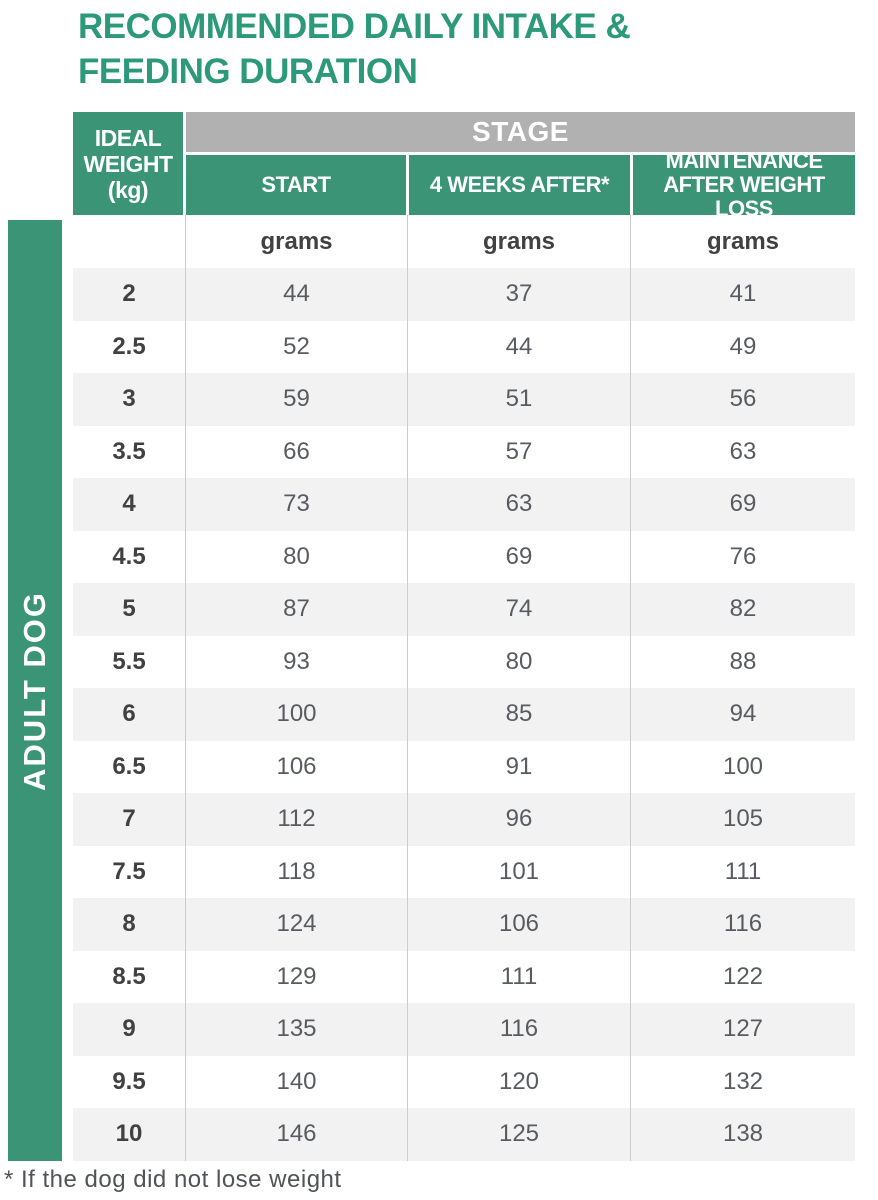  Describe the element at coordinates (129, 451) in the screenshot. I see `weight-cell: 3.5` at that location.